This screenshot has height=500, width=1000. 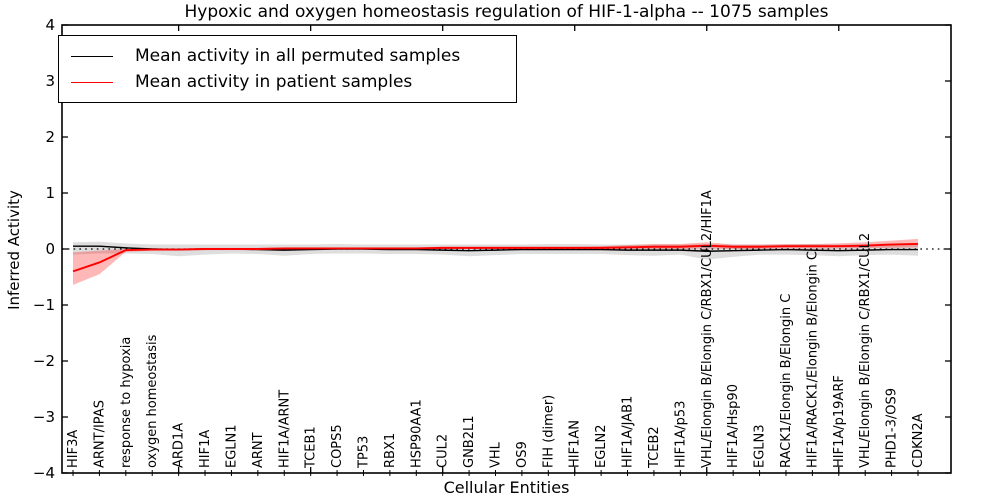 I want to click on x-tick-label: HIF1A/p53, so click(x=680, y=434).